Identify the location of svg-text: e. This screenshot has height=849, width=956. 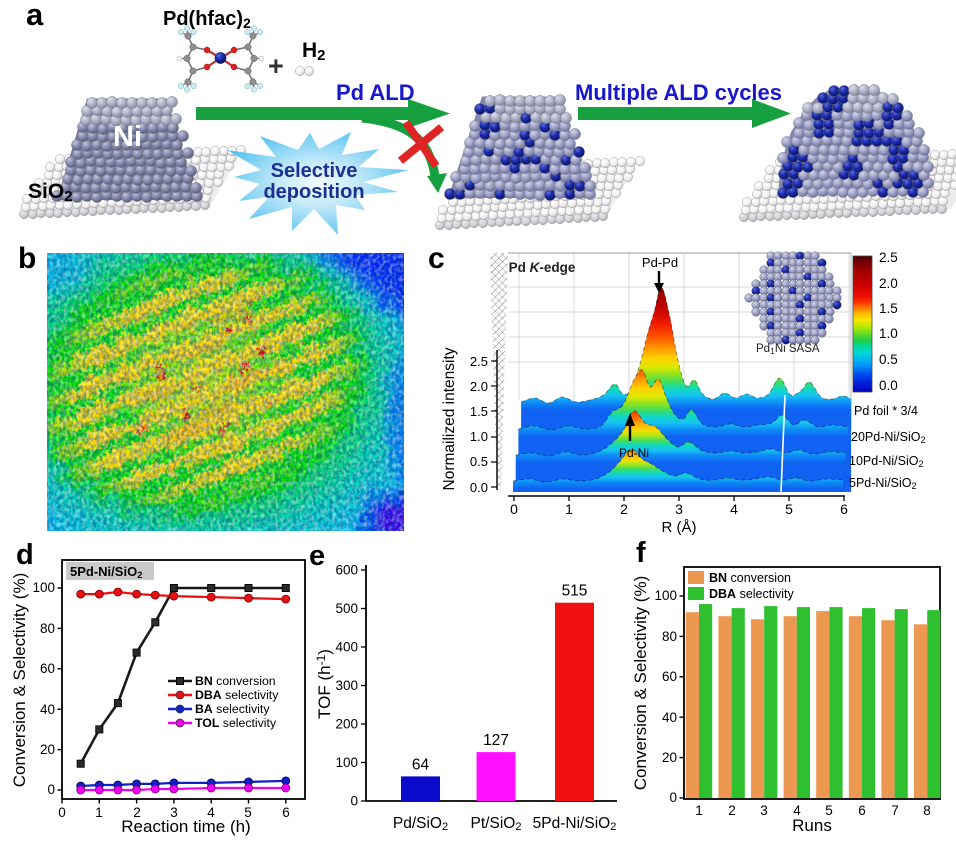
(317, 556).